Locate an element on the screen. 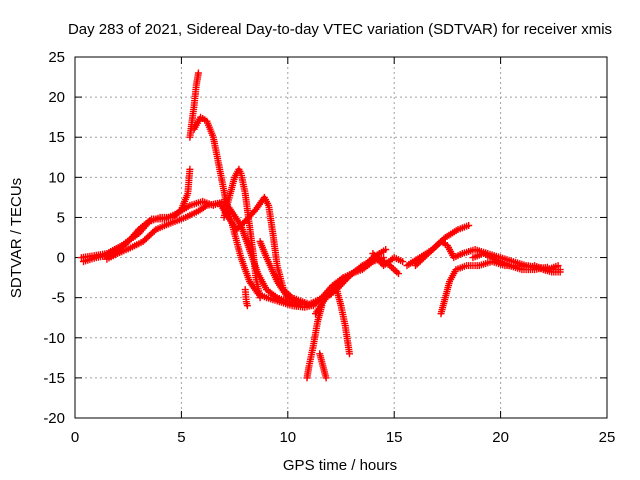  y-tick-label: -10 is located at coordinates (54, 338).